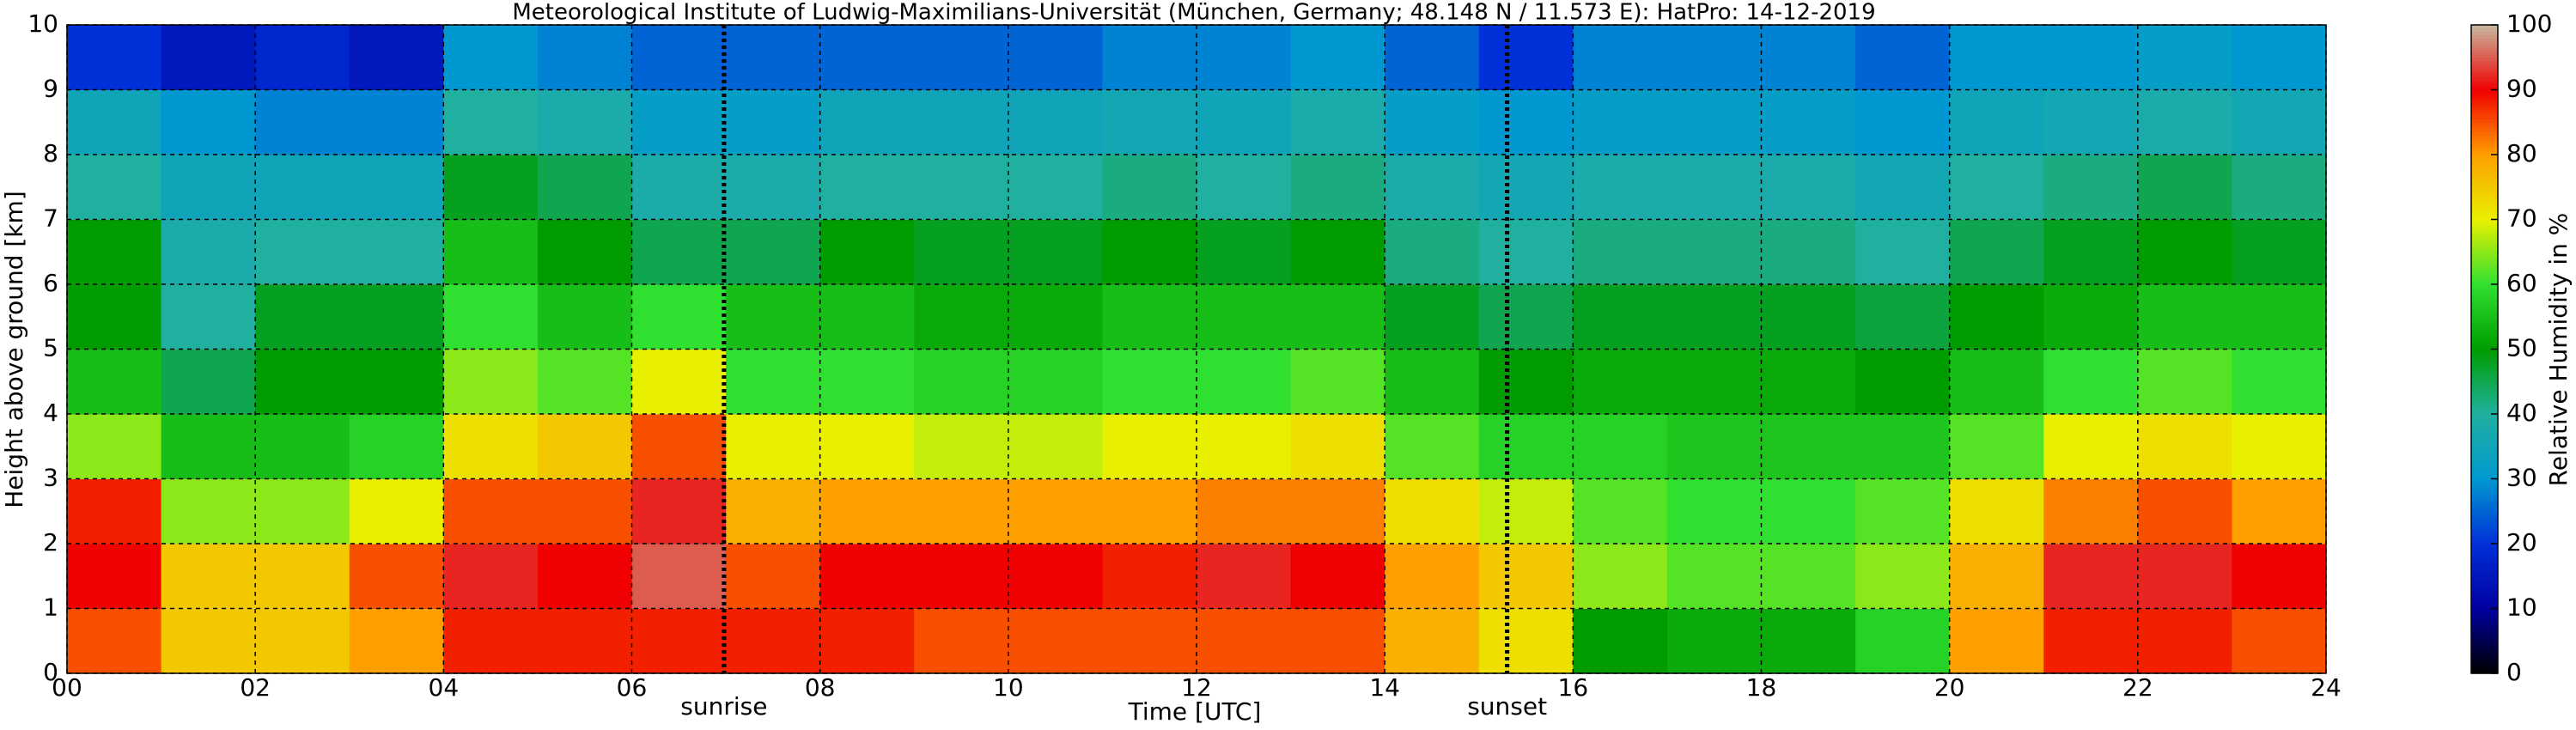  What do you see at coordinates (255, 687) in the screenshot?
I see `x-tick-label: 02` at bounding box center [255, 687].